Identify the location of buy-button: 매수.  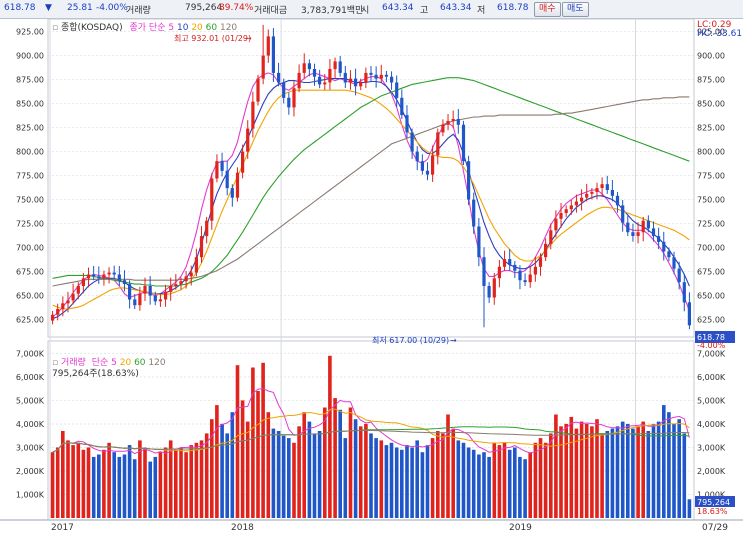
(547, 9).